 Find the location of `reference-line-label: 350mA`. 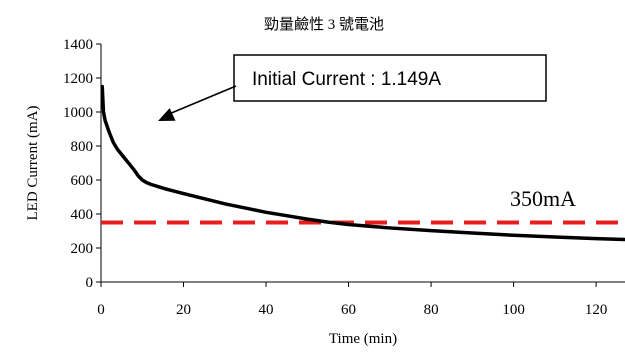

reference-line-label: 350mA is located at coordinates (543, 198).